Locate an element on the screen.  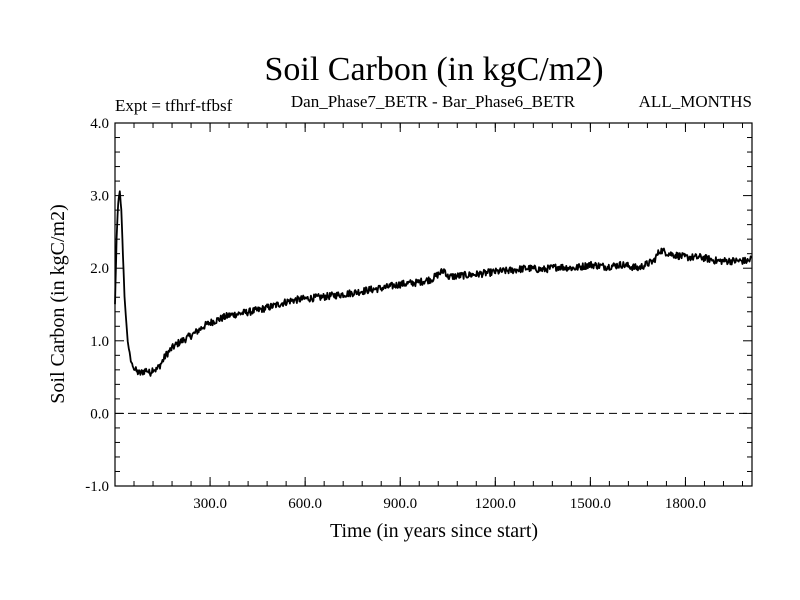
experiment-label: Expt = tfhrf-tfbsf is located at coordinates (174, 105).